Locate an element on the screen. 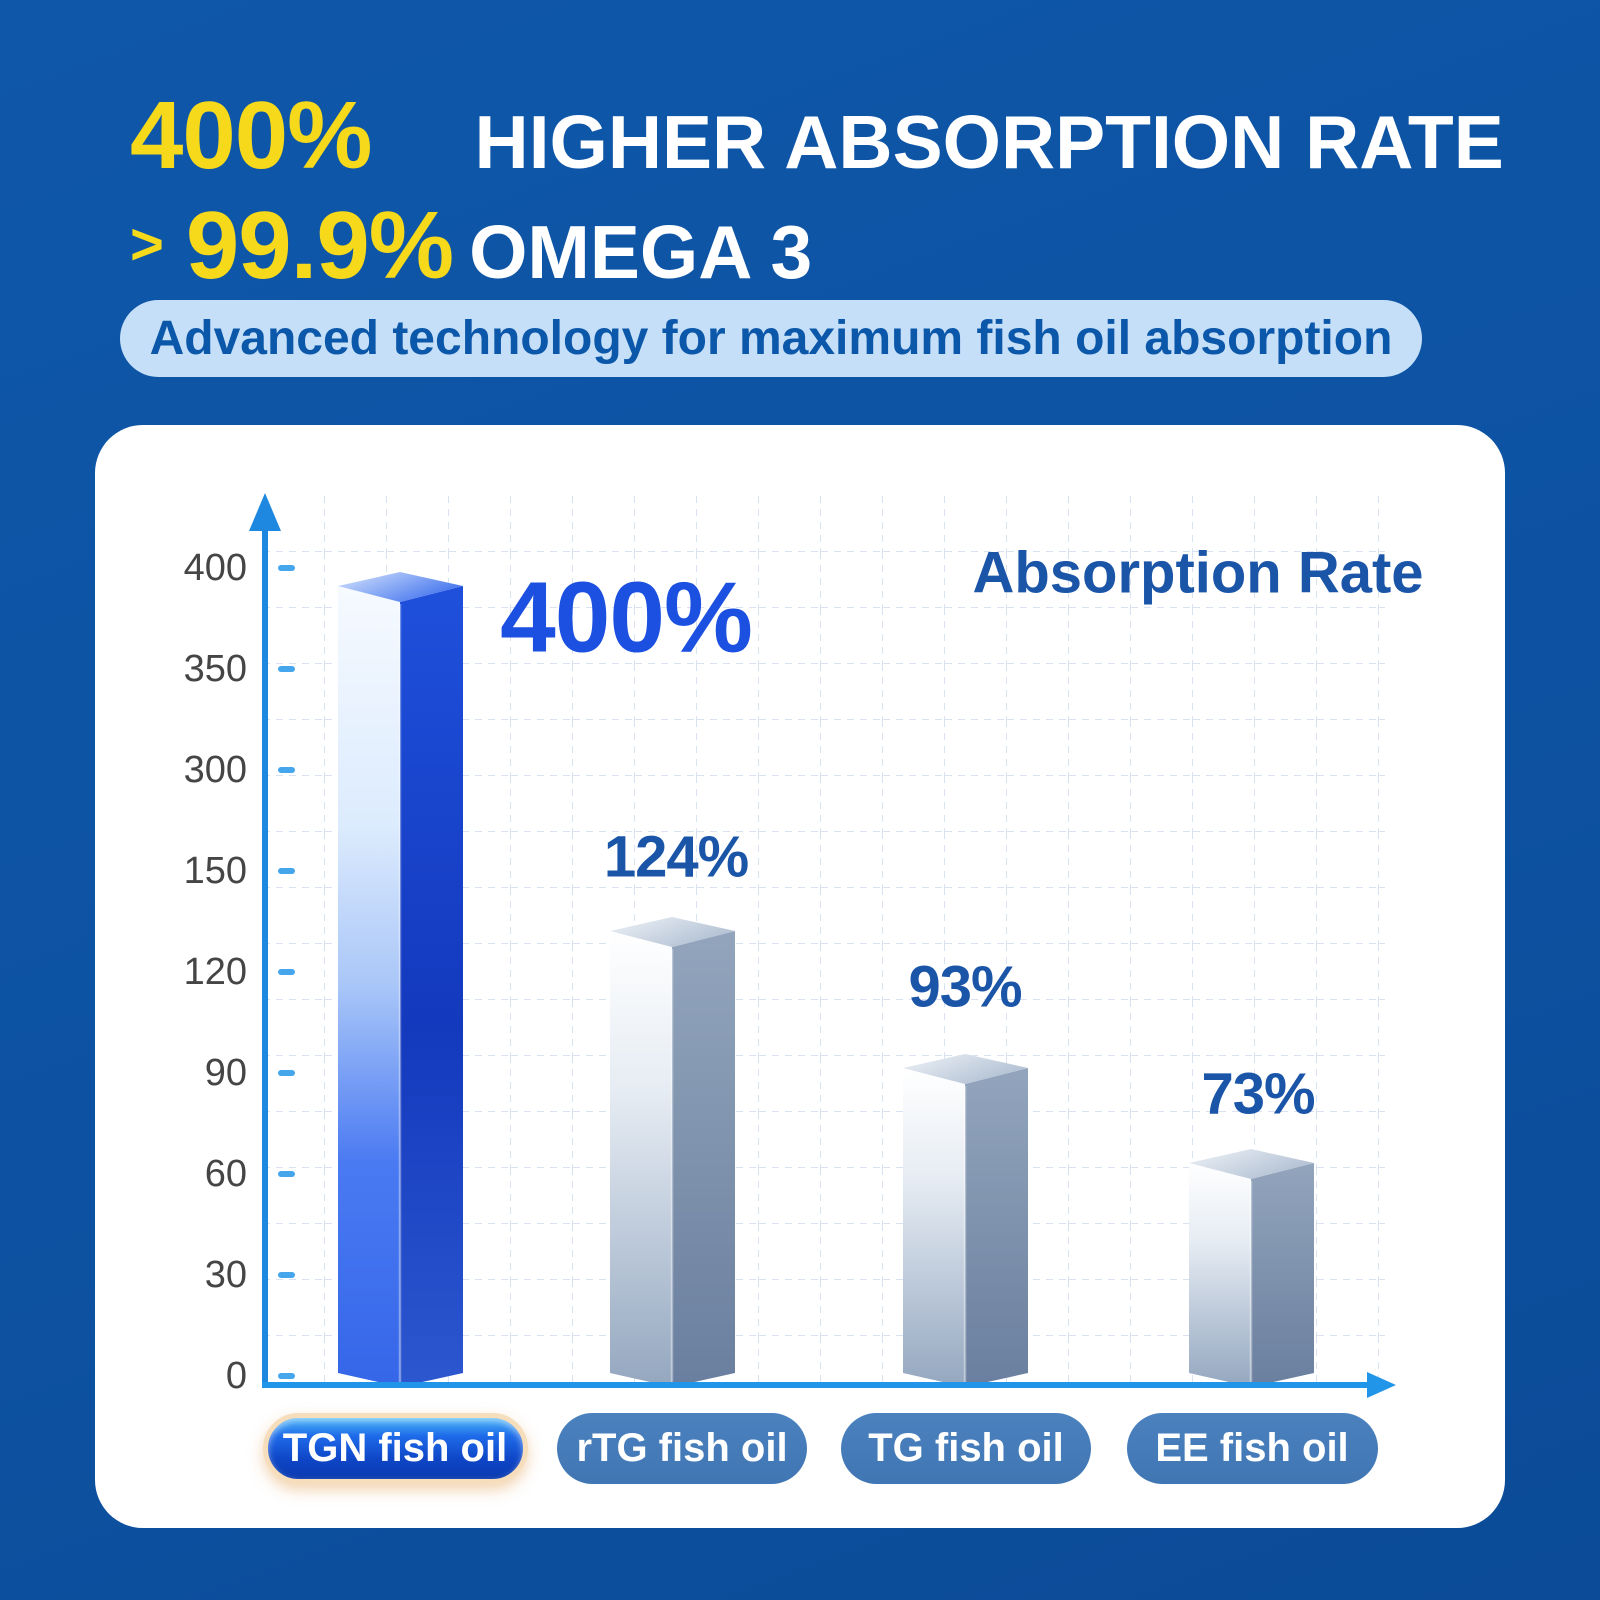 This screenshot has width=1600, height=1600. y-axis-line is located at coordinates (265, 956).